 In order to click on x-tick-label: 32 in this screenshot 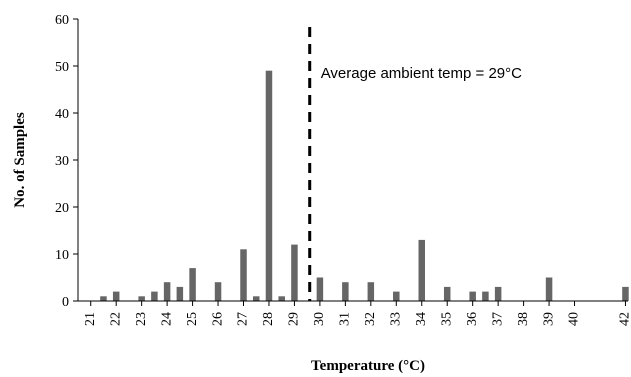, I will do `click(370, 319)`.